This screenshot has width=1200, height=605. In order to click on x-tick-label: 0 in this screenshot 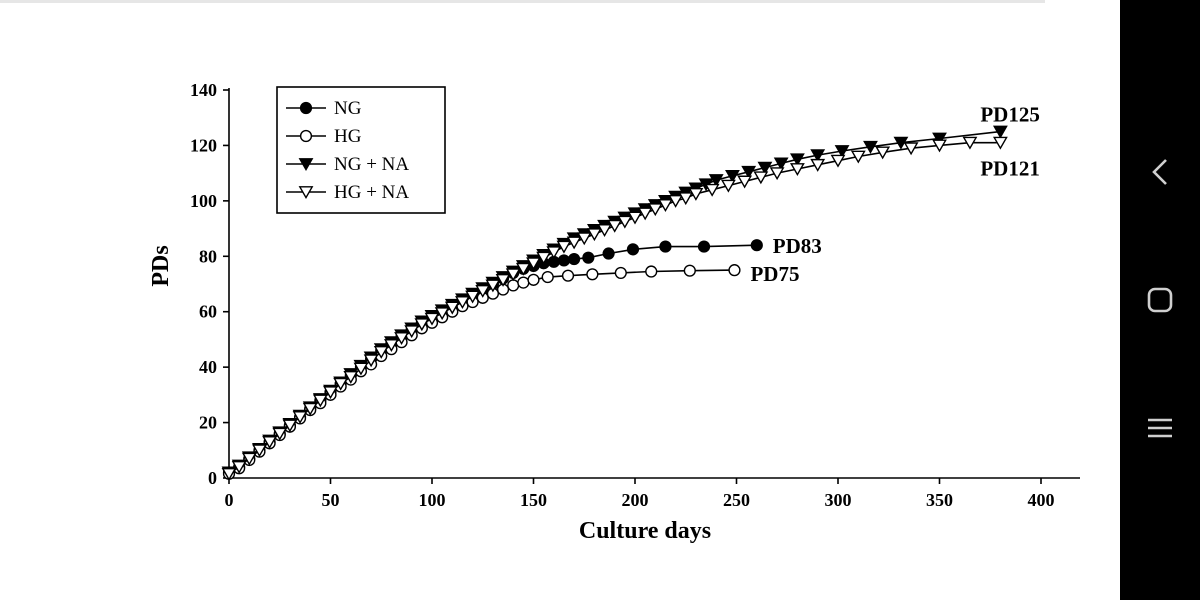, I will do `click(229, 500)`.